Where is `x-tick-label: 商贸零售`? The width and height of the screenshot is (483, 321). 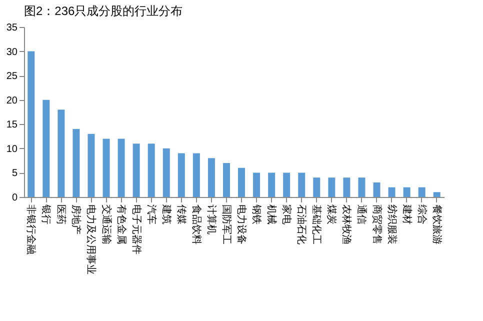 x-tick-label: 商贸零售 is located at coordinates (376, 224).